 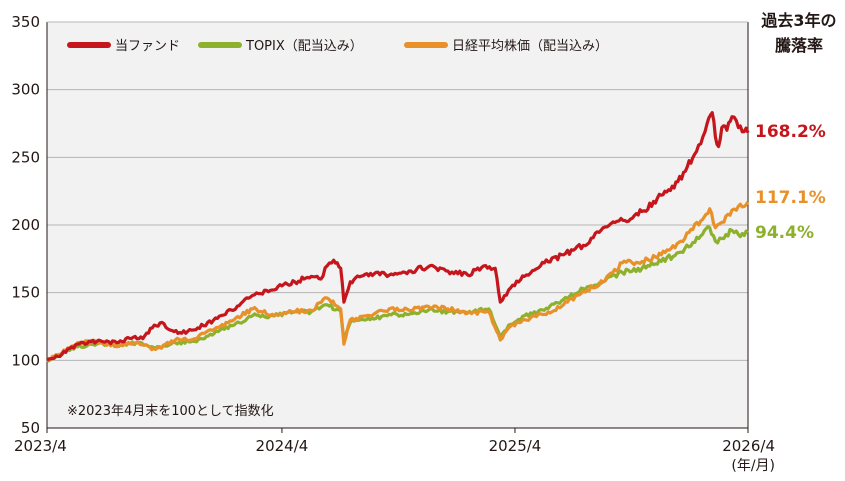 I want to click on y-tick-label: 250, so click(x=25, y=157).